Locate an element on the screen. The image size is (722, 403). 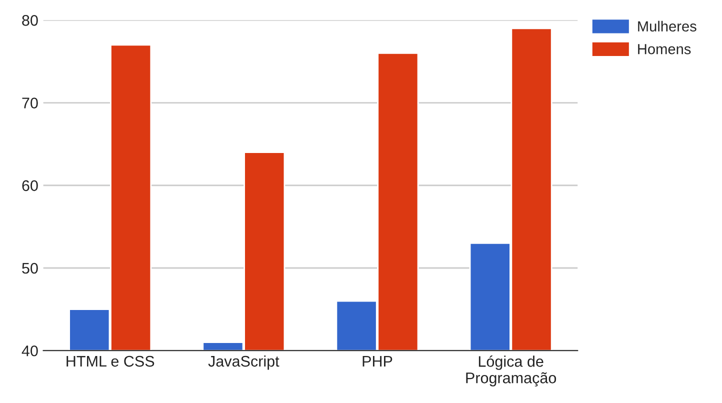
x-tick-label: JavaScript is located at coordinates (244, 362).